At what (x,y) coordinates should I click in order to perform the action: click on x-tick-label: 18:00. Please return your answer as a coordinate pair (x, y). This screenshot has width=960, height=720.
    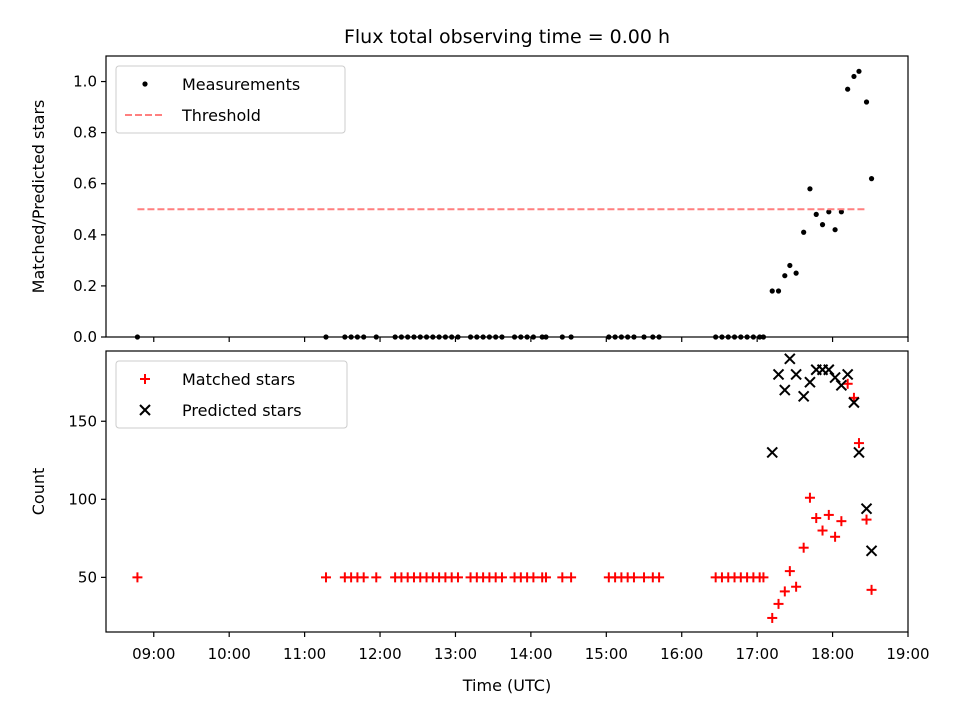
    Looking at the image, I should click on (832, 654).